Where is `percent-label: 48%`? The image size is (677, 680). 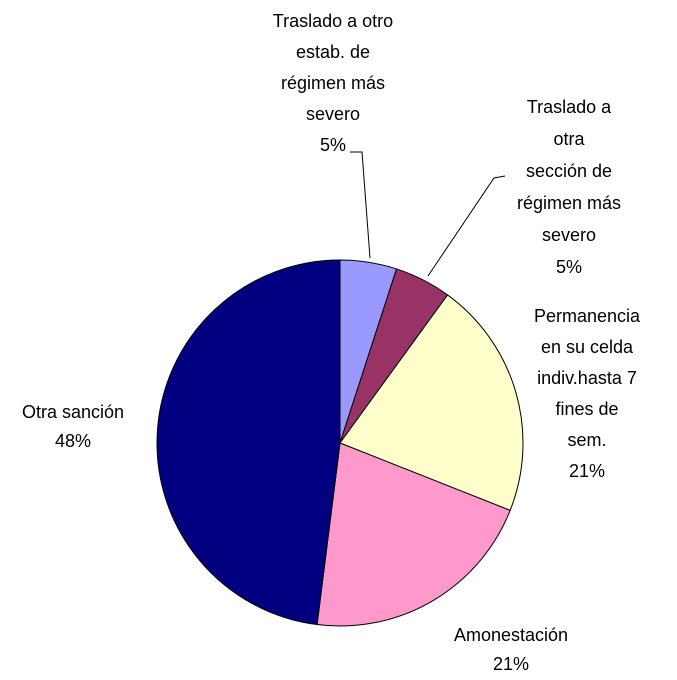
percent-label: 48% is located at coordinates (73, 441).